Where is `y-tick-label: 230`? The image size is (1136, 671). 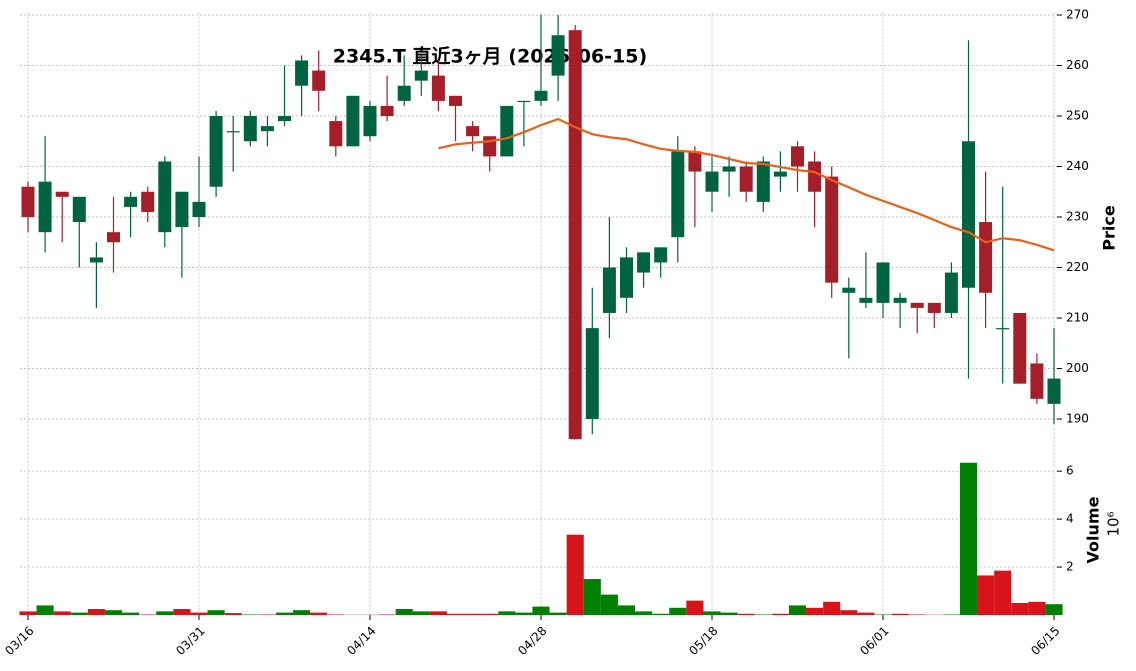 y-tick-label: 230 is located at coordinates (1077, 217).